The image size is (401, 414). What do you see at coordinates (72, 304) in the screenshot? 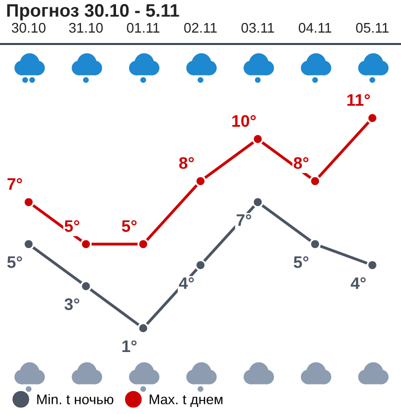
I see `data-label: 3°` at bounding box center [72, 304].